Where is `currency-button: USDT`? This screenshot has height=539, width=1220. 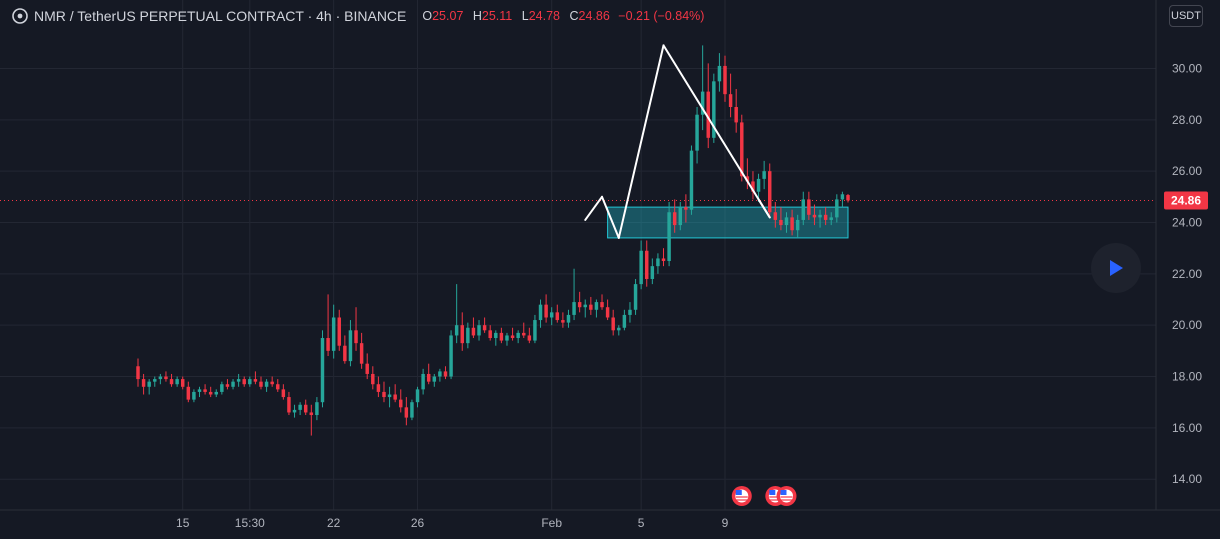 currency-button: USDT is located at coordinates (1186, 16).